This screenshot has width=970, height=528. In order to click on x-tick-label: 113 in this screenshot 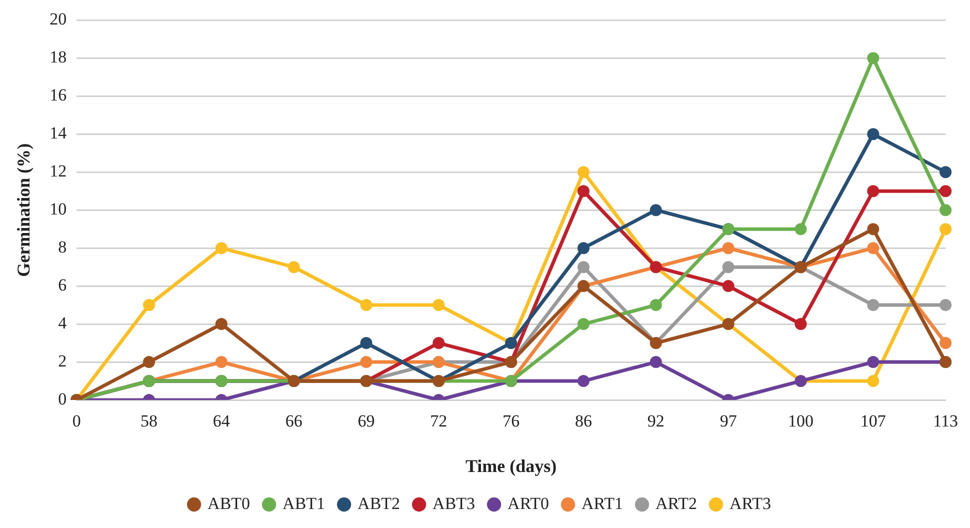, I will do `click(945, 421)`.